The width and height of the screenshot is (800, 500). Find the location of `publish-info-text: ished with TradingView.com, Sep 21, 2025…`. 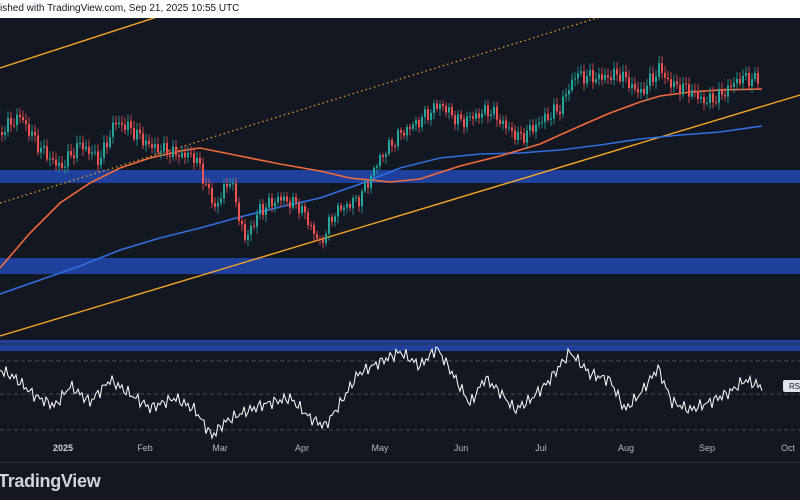

publish-info-text: ished with TradingView.com, Sep 21, 2025… is located at coordinates (120, 8).